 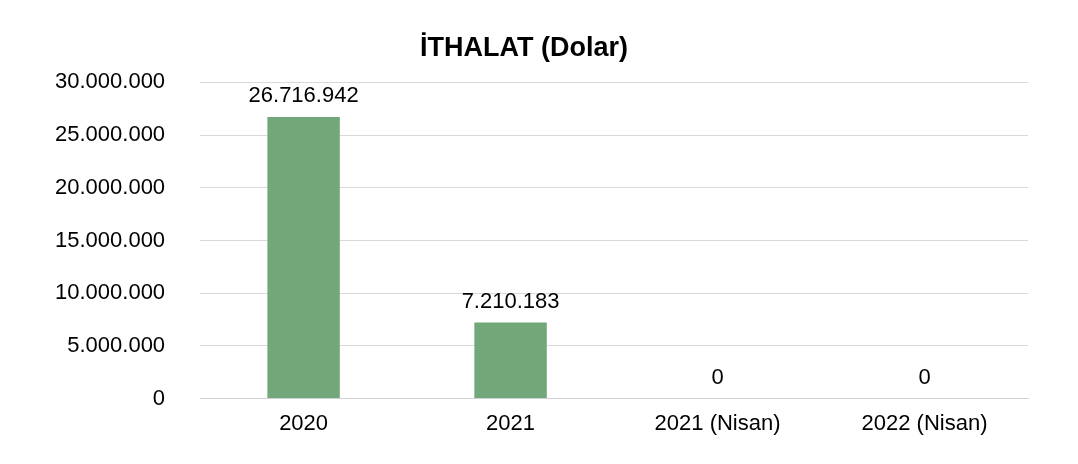 What do you see at coordinates (110, 239) in the screenshot?
I see `y-tick-label: 15.000.000` at bounding box center [110, 239].